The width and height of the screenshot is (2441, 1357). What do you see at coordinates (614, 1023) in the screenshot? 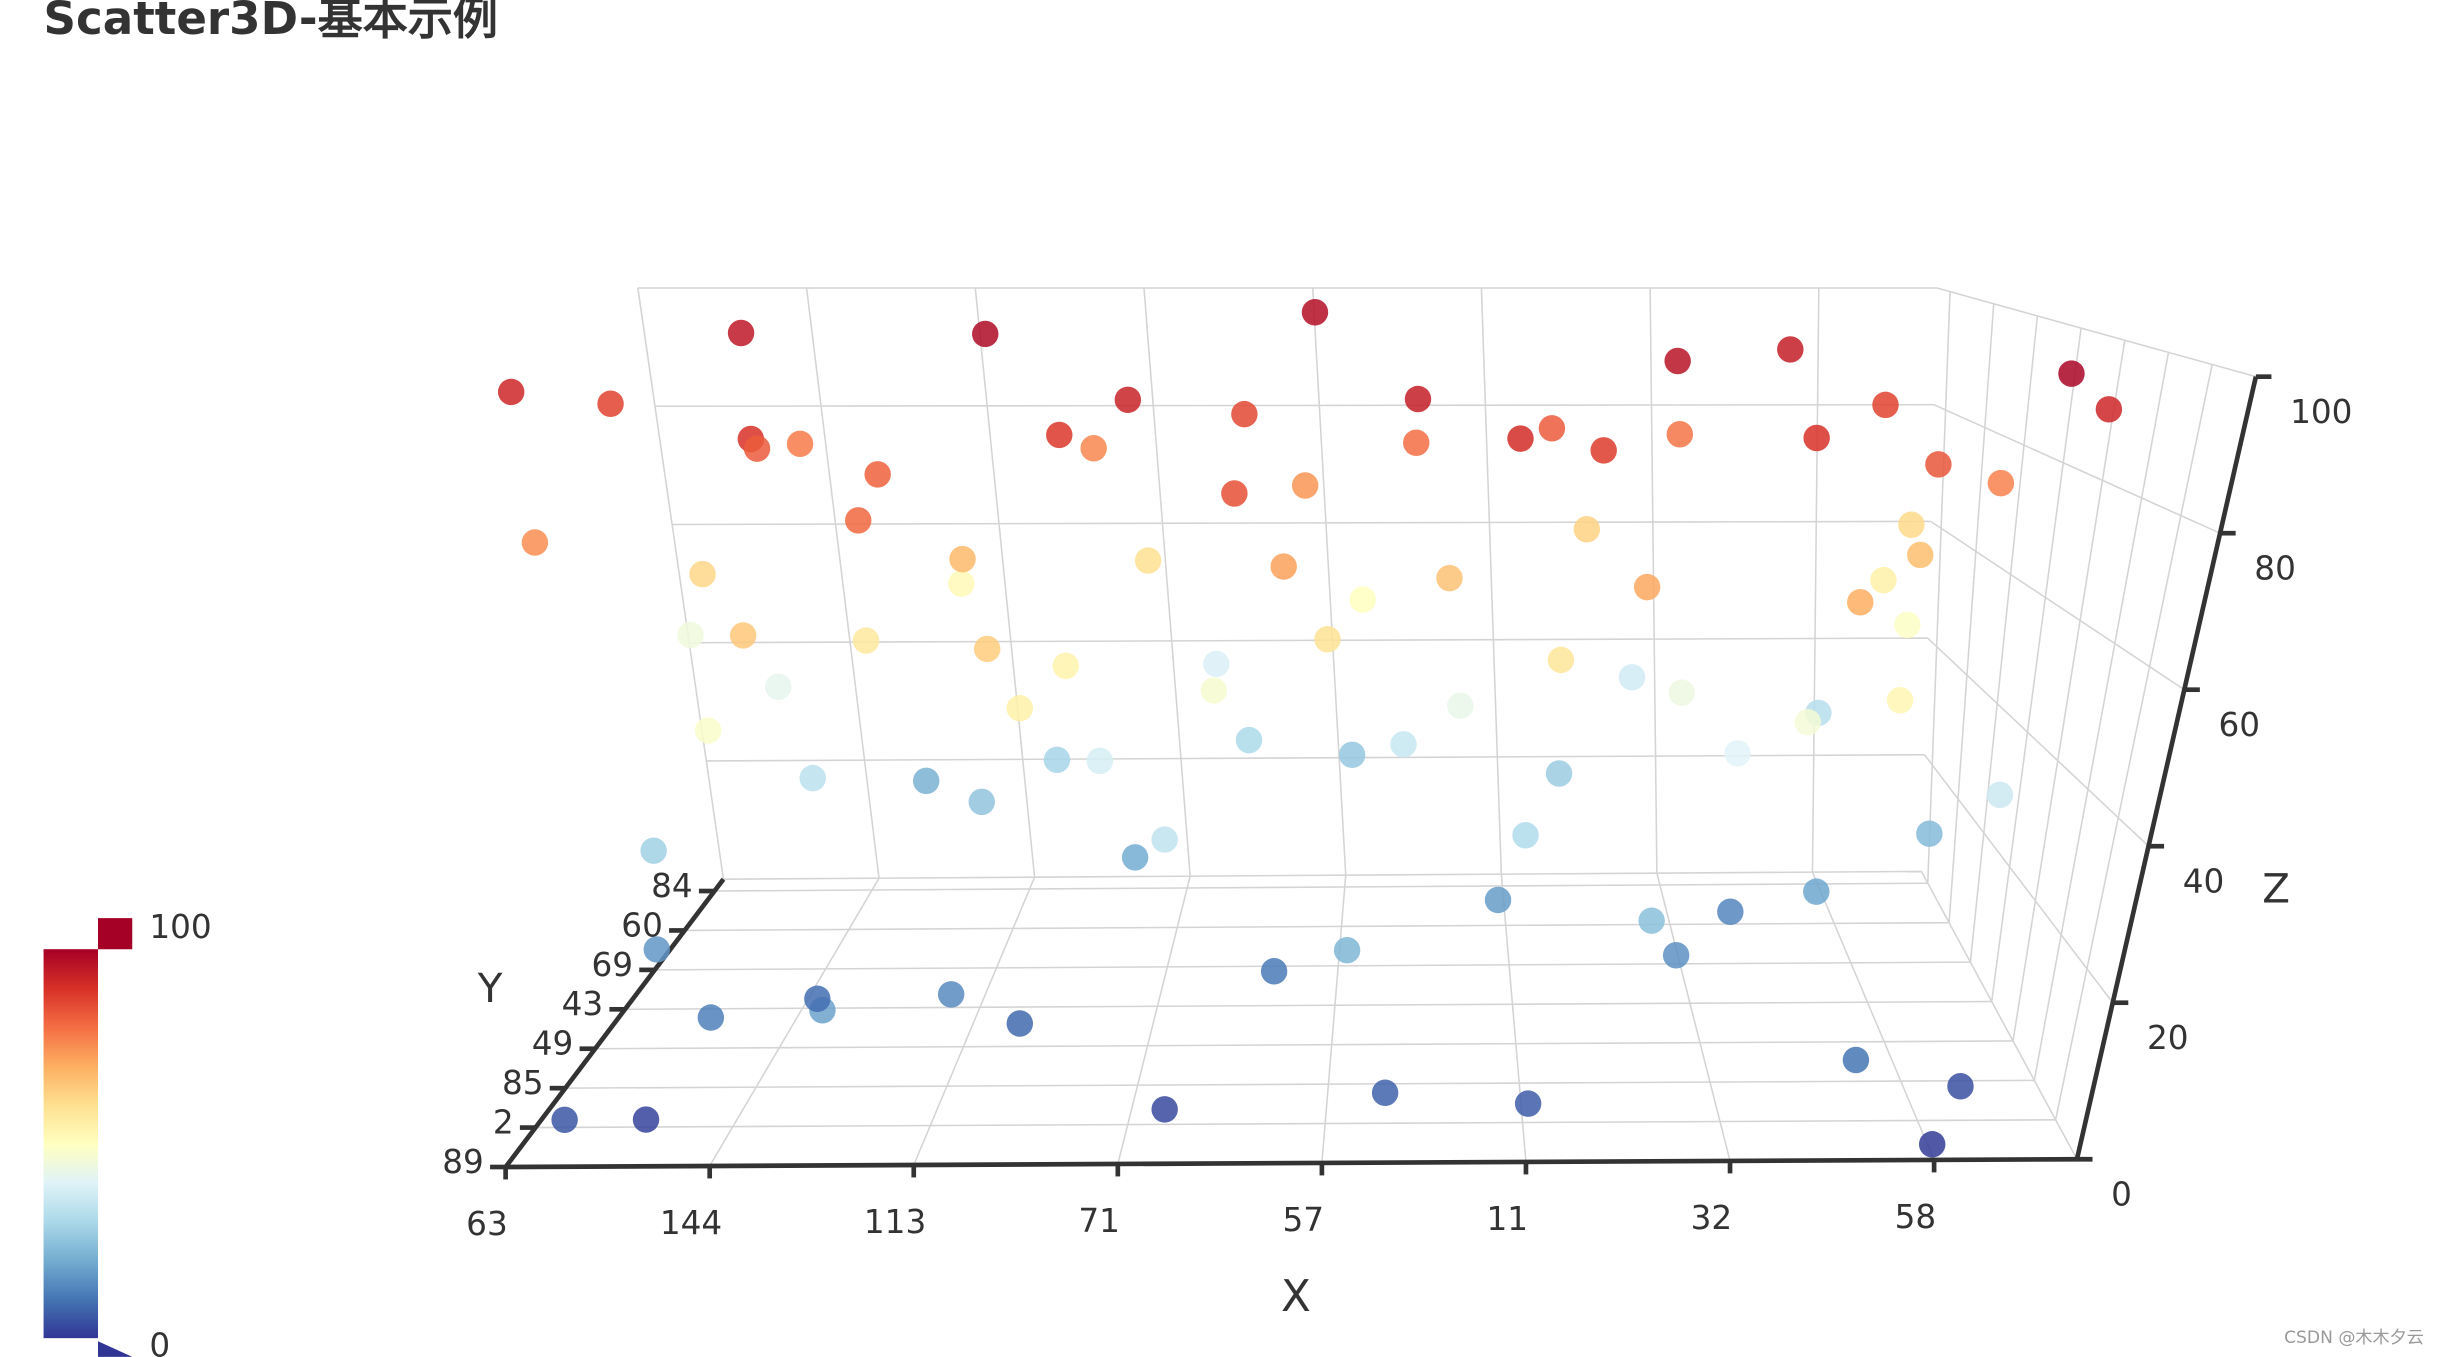
I see `y-axis-line` at bounding box center [614, 1023].